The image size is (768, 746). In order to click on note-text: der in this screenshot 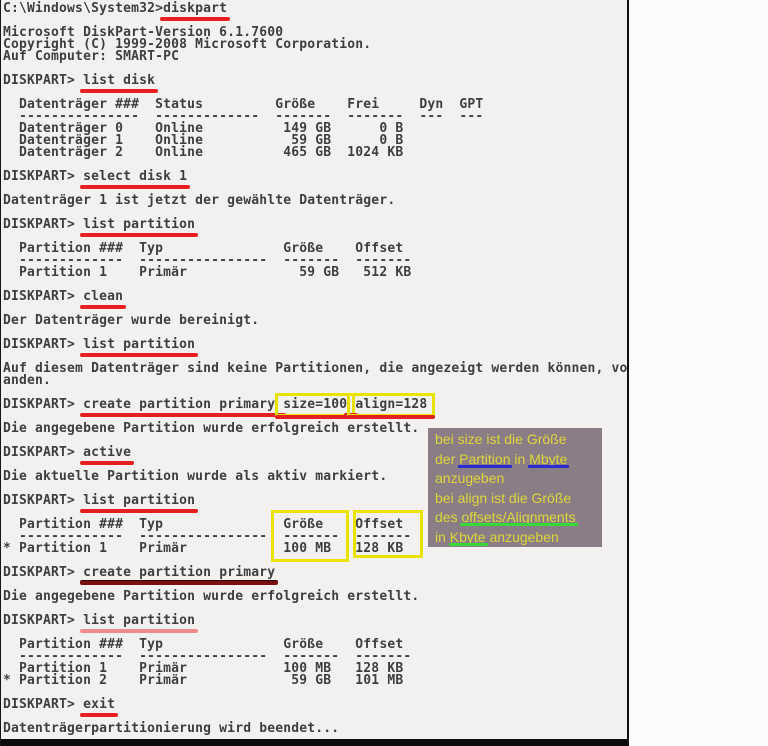, I will do `click(447, 458)`.